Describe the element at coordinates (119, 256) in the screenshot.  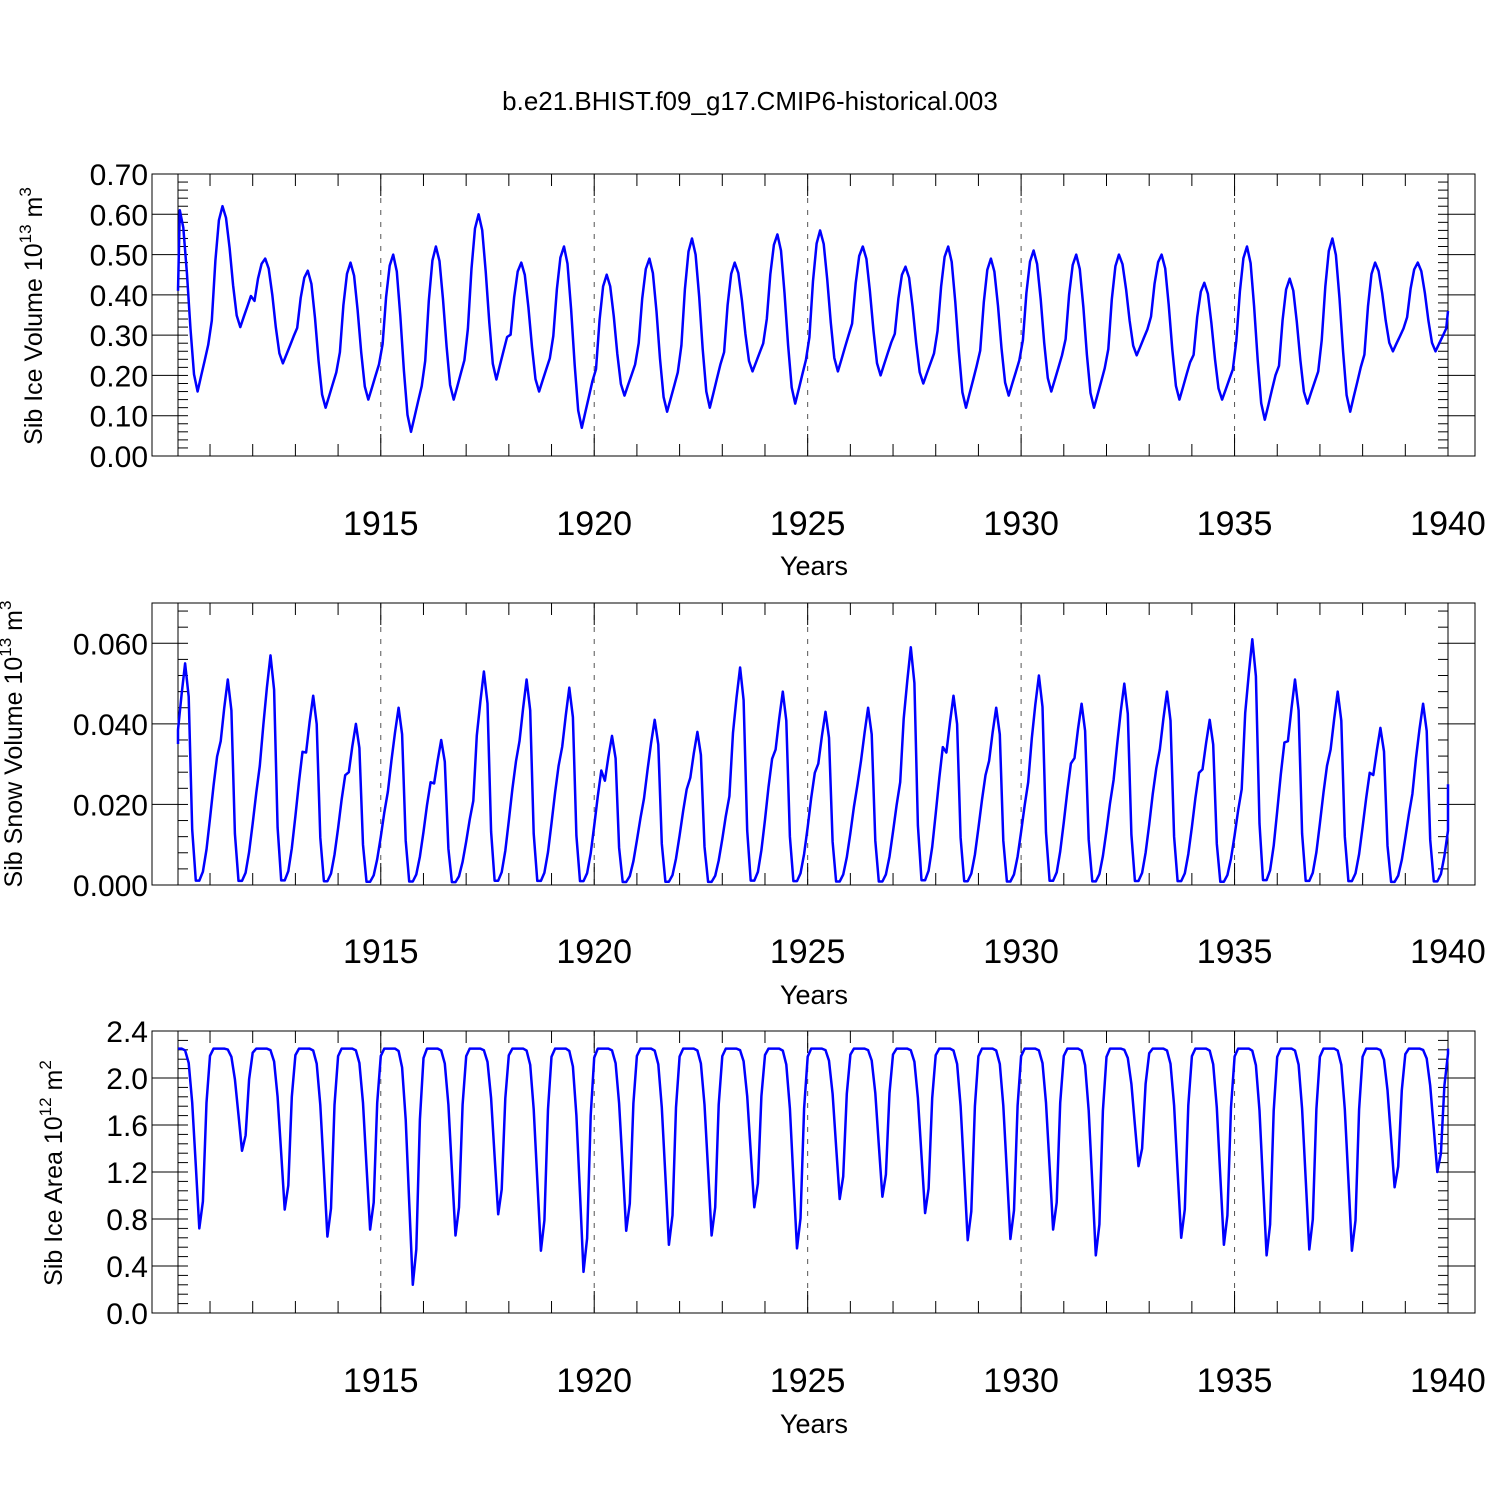
I see `y-tick-label: 0.50` at that location.